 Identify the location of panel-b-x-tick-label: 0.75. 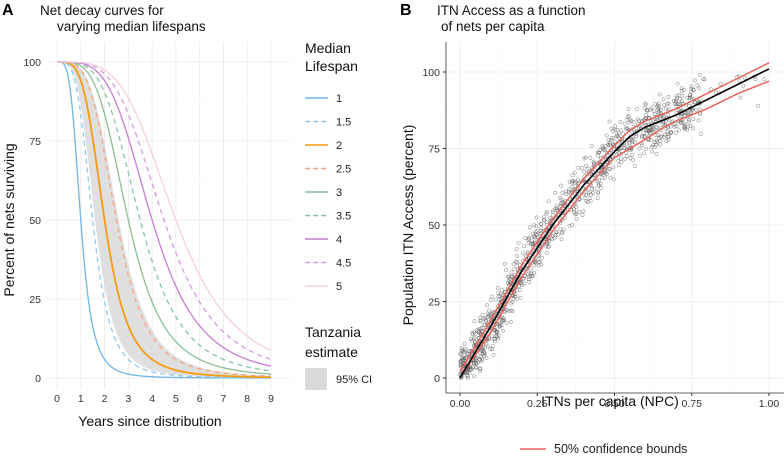
(692, 404).